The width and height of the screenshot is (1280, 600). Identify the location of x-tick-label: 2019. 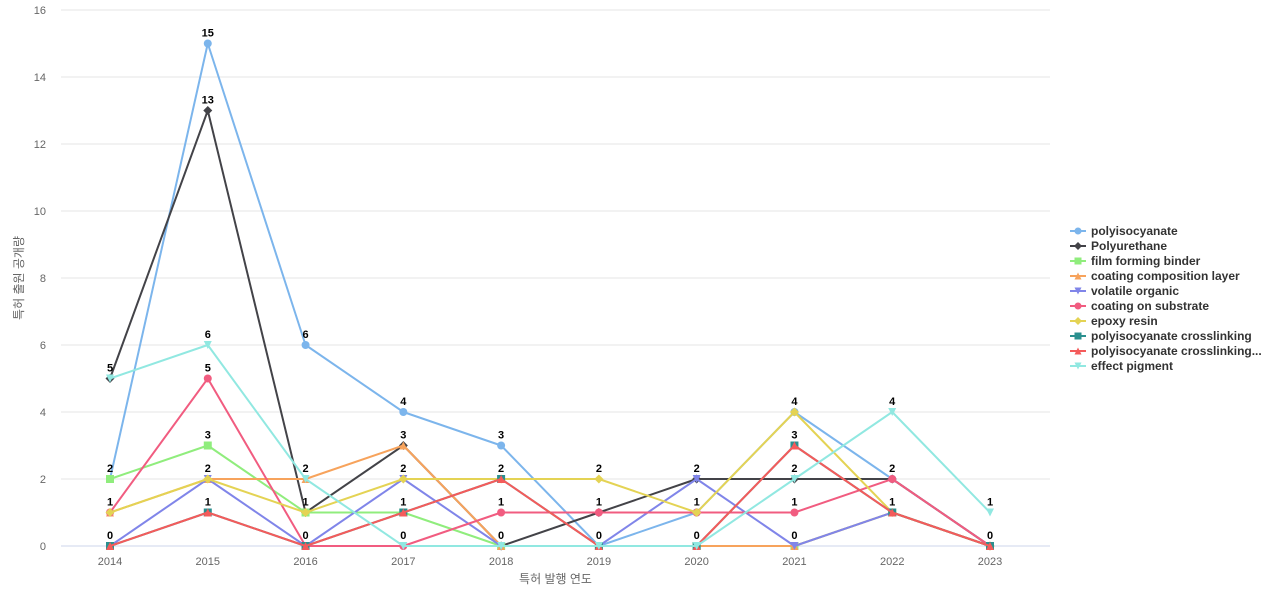
(599, 562).